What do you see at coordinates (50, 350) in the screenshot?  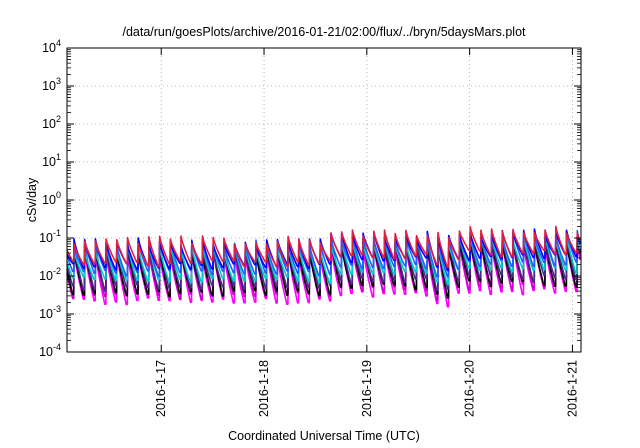 I see `y-tick-label: 10⁻⁴` at bounding box center [50, 350].